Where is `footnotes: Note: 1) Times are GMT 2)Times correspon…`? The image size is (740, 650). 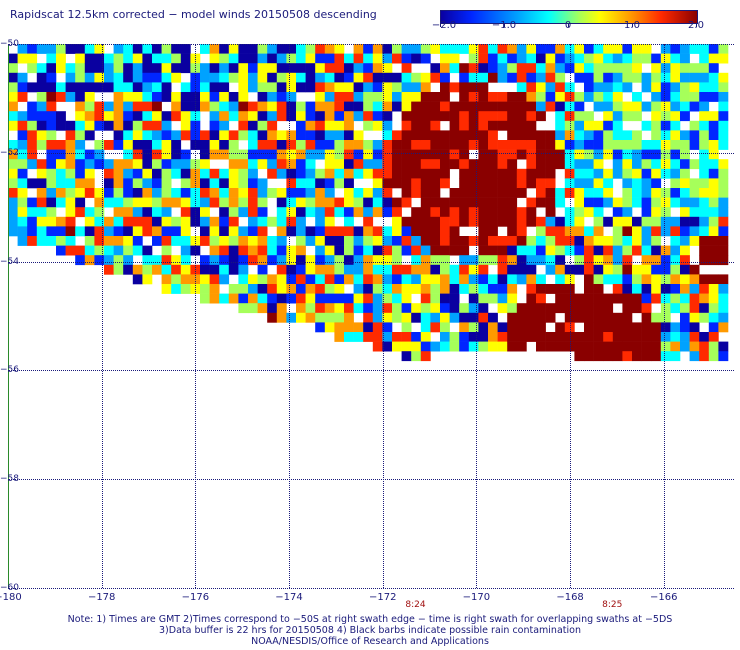 footnotes: Note: 1) Times are GMT 2)Times correspon… is located at coordinates (370, 630).